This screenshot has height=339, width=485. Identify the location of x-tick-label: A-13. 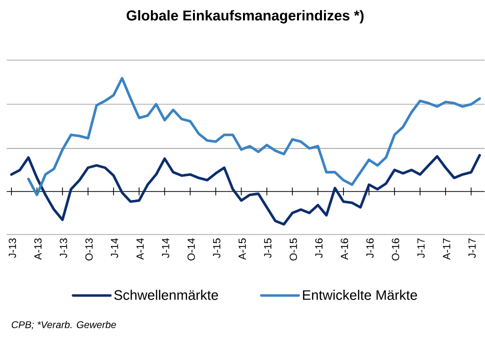
(38, 249).